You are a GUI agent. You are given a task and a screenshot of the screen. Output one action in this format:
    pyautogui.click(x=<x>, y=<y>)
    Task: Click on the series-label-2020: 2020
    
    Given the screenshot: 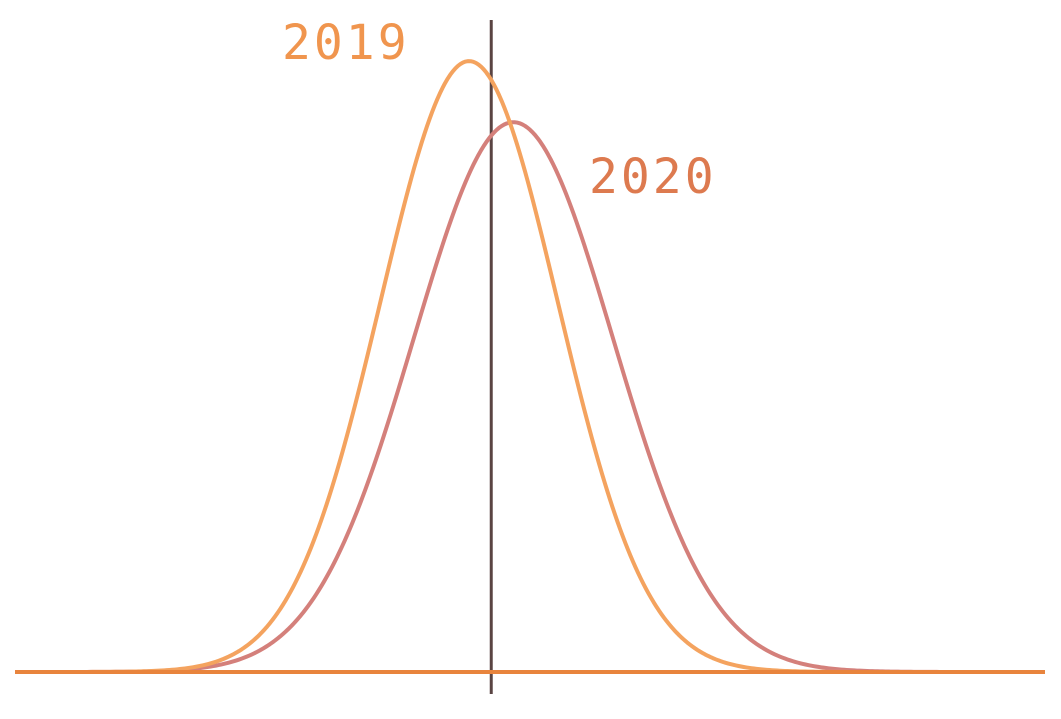 What is the action you would take?
    pyautogui.click(x=653, y=177)
    